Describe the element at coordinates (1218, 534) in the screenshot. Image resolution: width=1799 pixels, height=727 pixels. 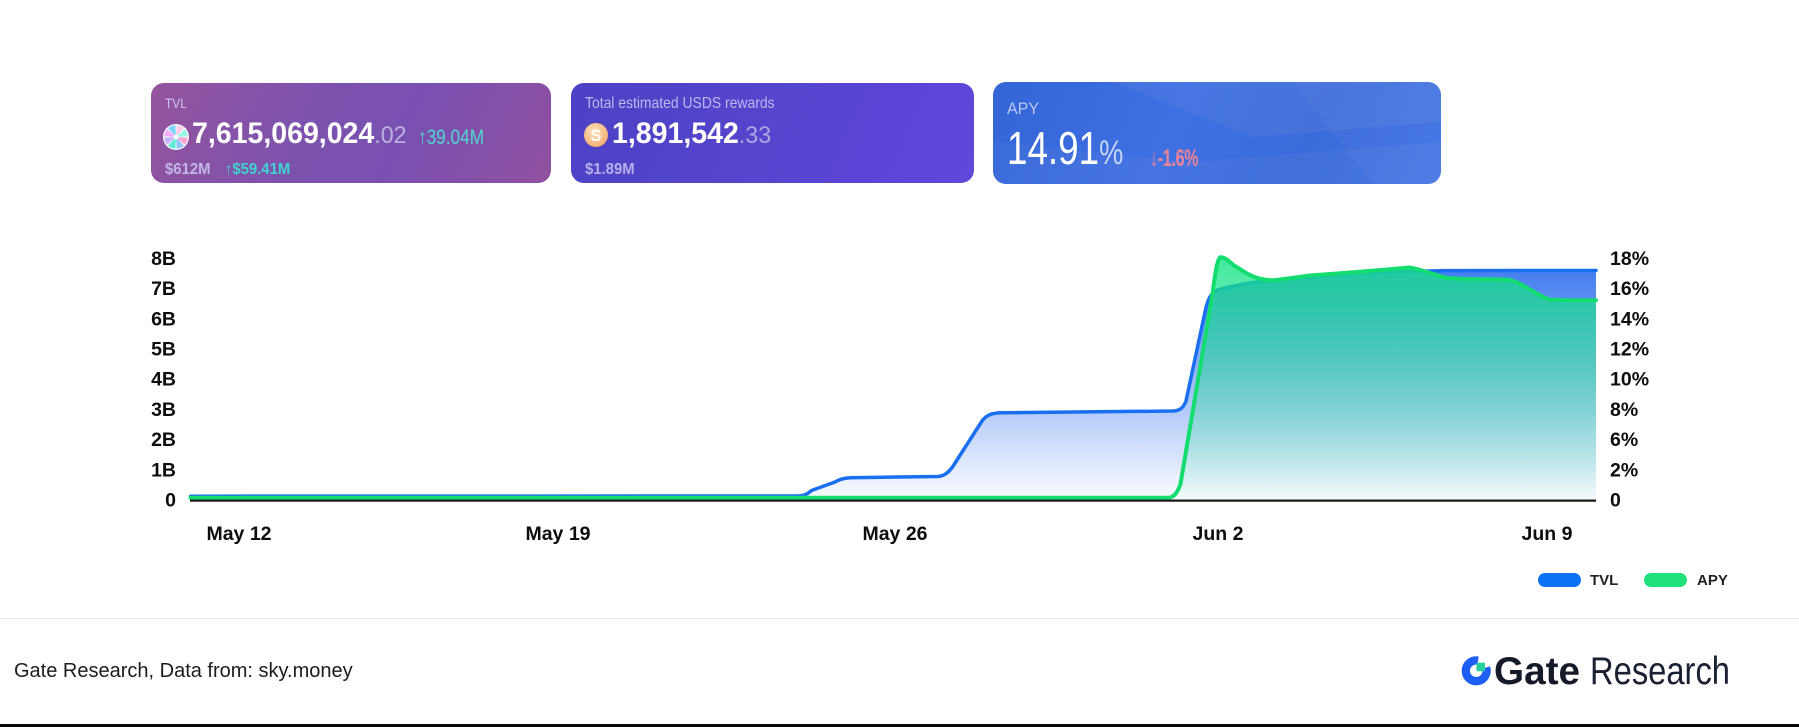
I see `svg-text: Jun 2` at that location.